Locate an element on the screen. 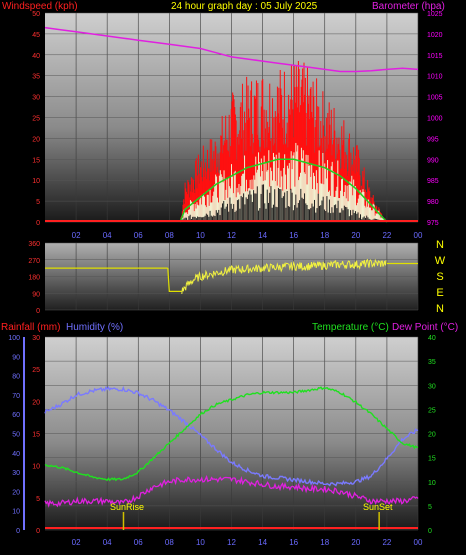 The height and width of the screenshot is (555, 466). direction-noisy-line is located at coordinates (284, 276).